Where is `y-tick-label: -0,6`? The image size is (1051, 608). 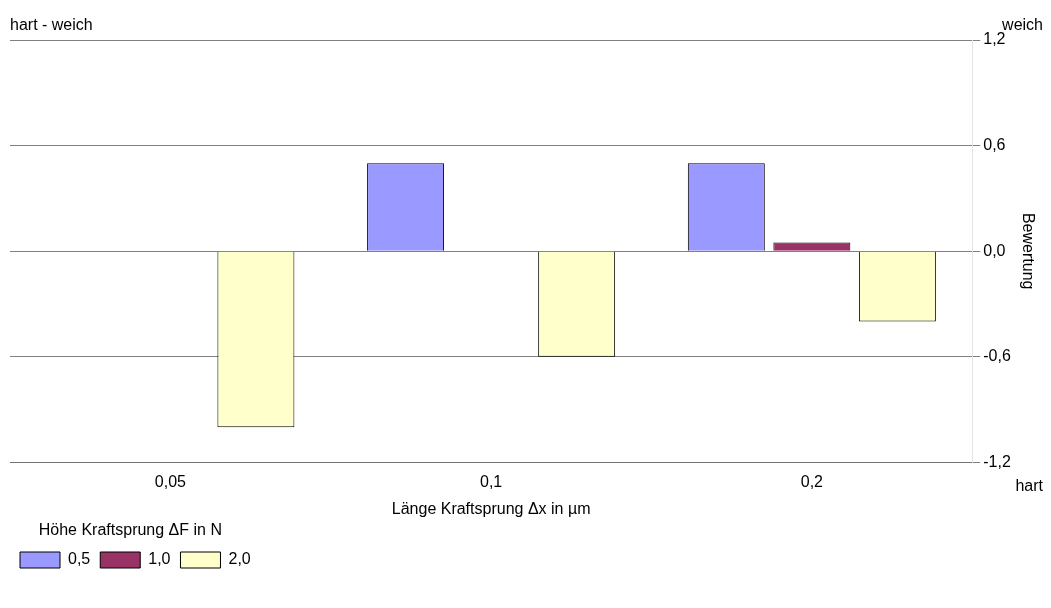 y-tick-label: -0,6 is located at coordinates (997, 356).